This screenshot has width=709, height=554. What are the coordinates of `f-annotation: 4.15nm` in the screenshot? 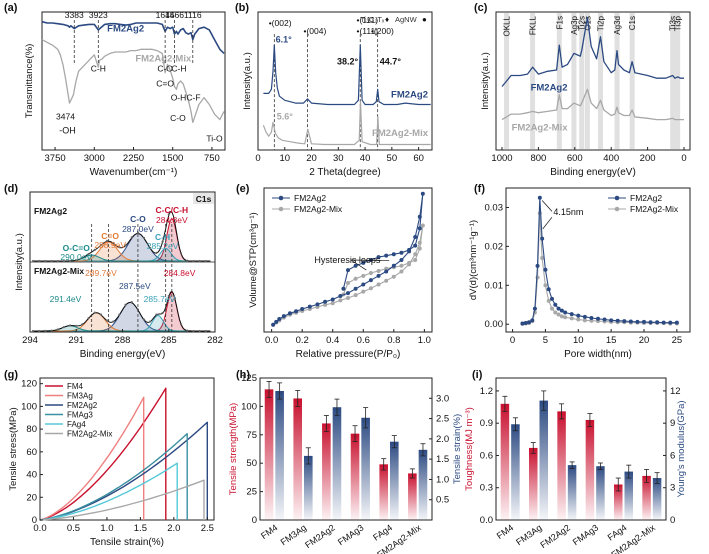 It's located at (568, 212).